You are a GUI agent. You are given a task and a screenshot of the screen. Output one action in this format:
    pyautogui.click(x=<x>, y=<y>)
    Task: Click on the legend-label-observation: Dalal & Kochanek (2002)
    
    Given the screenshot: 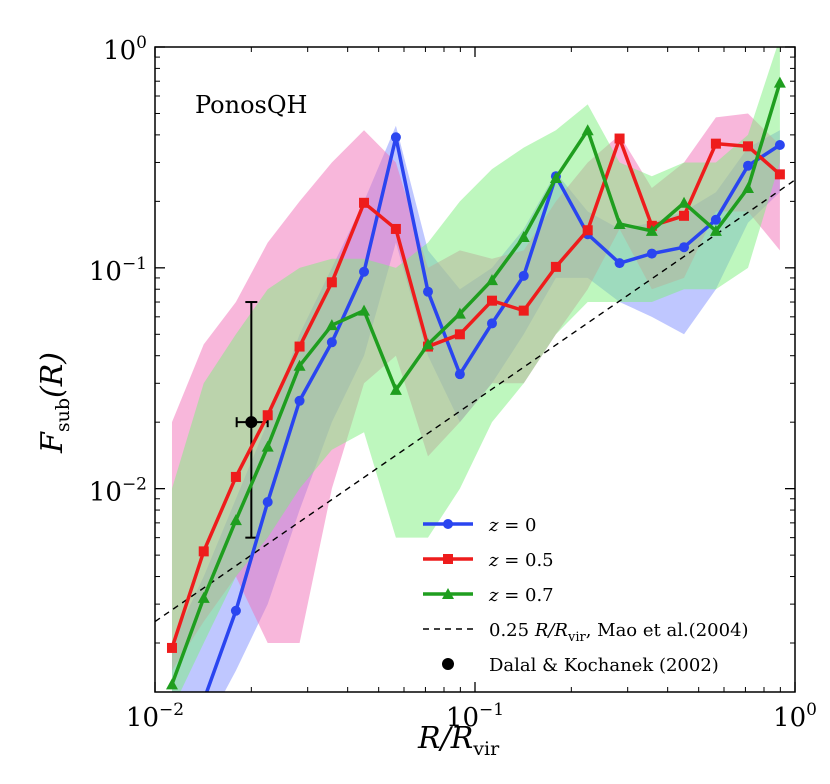 What is the action you would take?
    pyautogui.click(x=604, y=665)
    